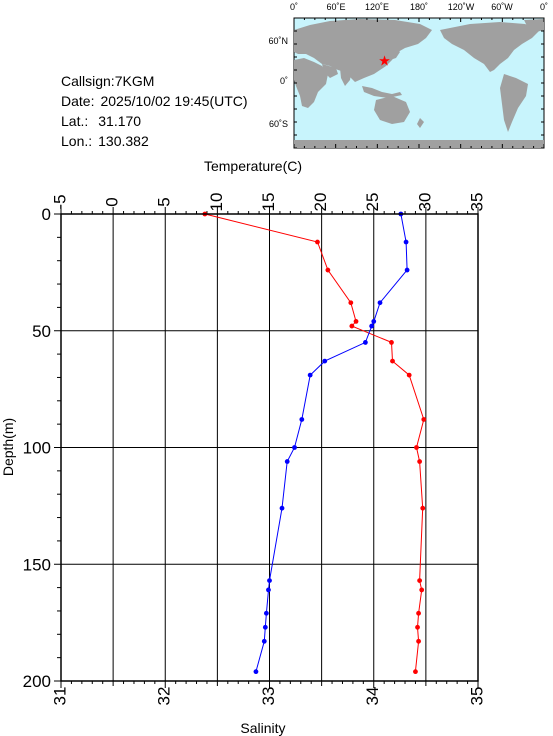  I want to click on temperature-tick-label: 15, so click(268, 202).